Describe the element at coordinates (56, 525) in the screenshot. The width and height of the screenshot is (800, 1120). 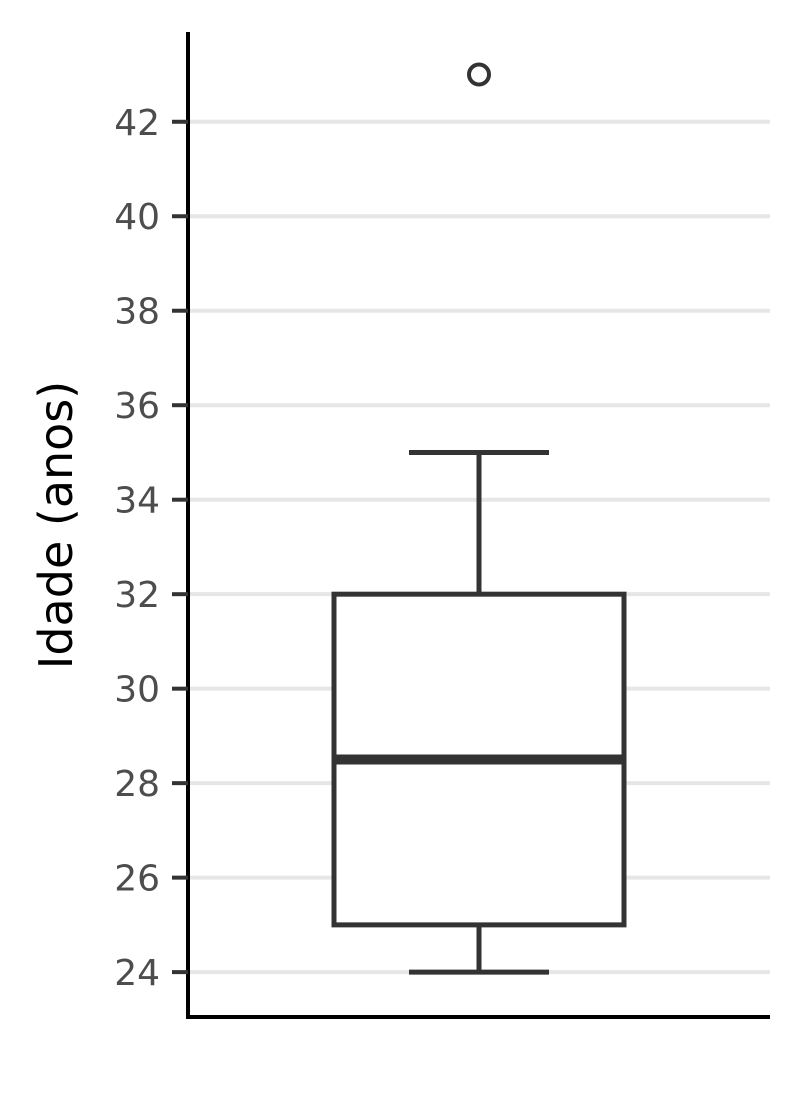
I see `y-axis-title: Idade (anos)` at that location.